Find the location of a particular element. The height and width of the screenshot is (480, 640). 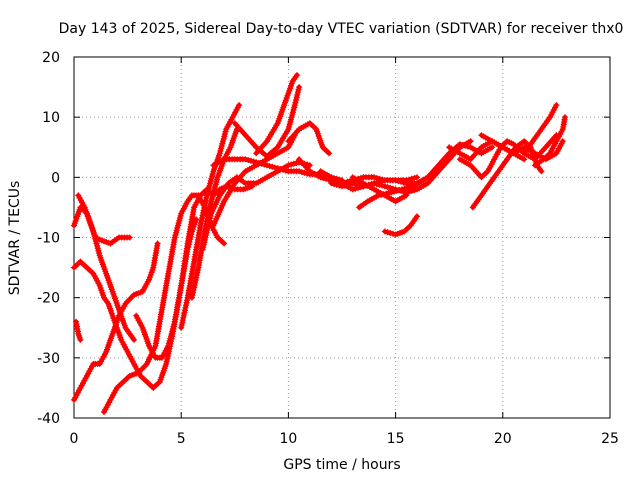

series-prn-m is located at coordinates (267, 122).